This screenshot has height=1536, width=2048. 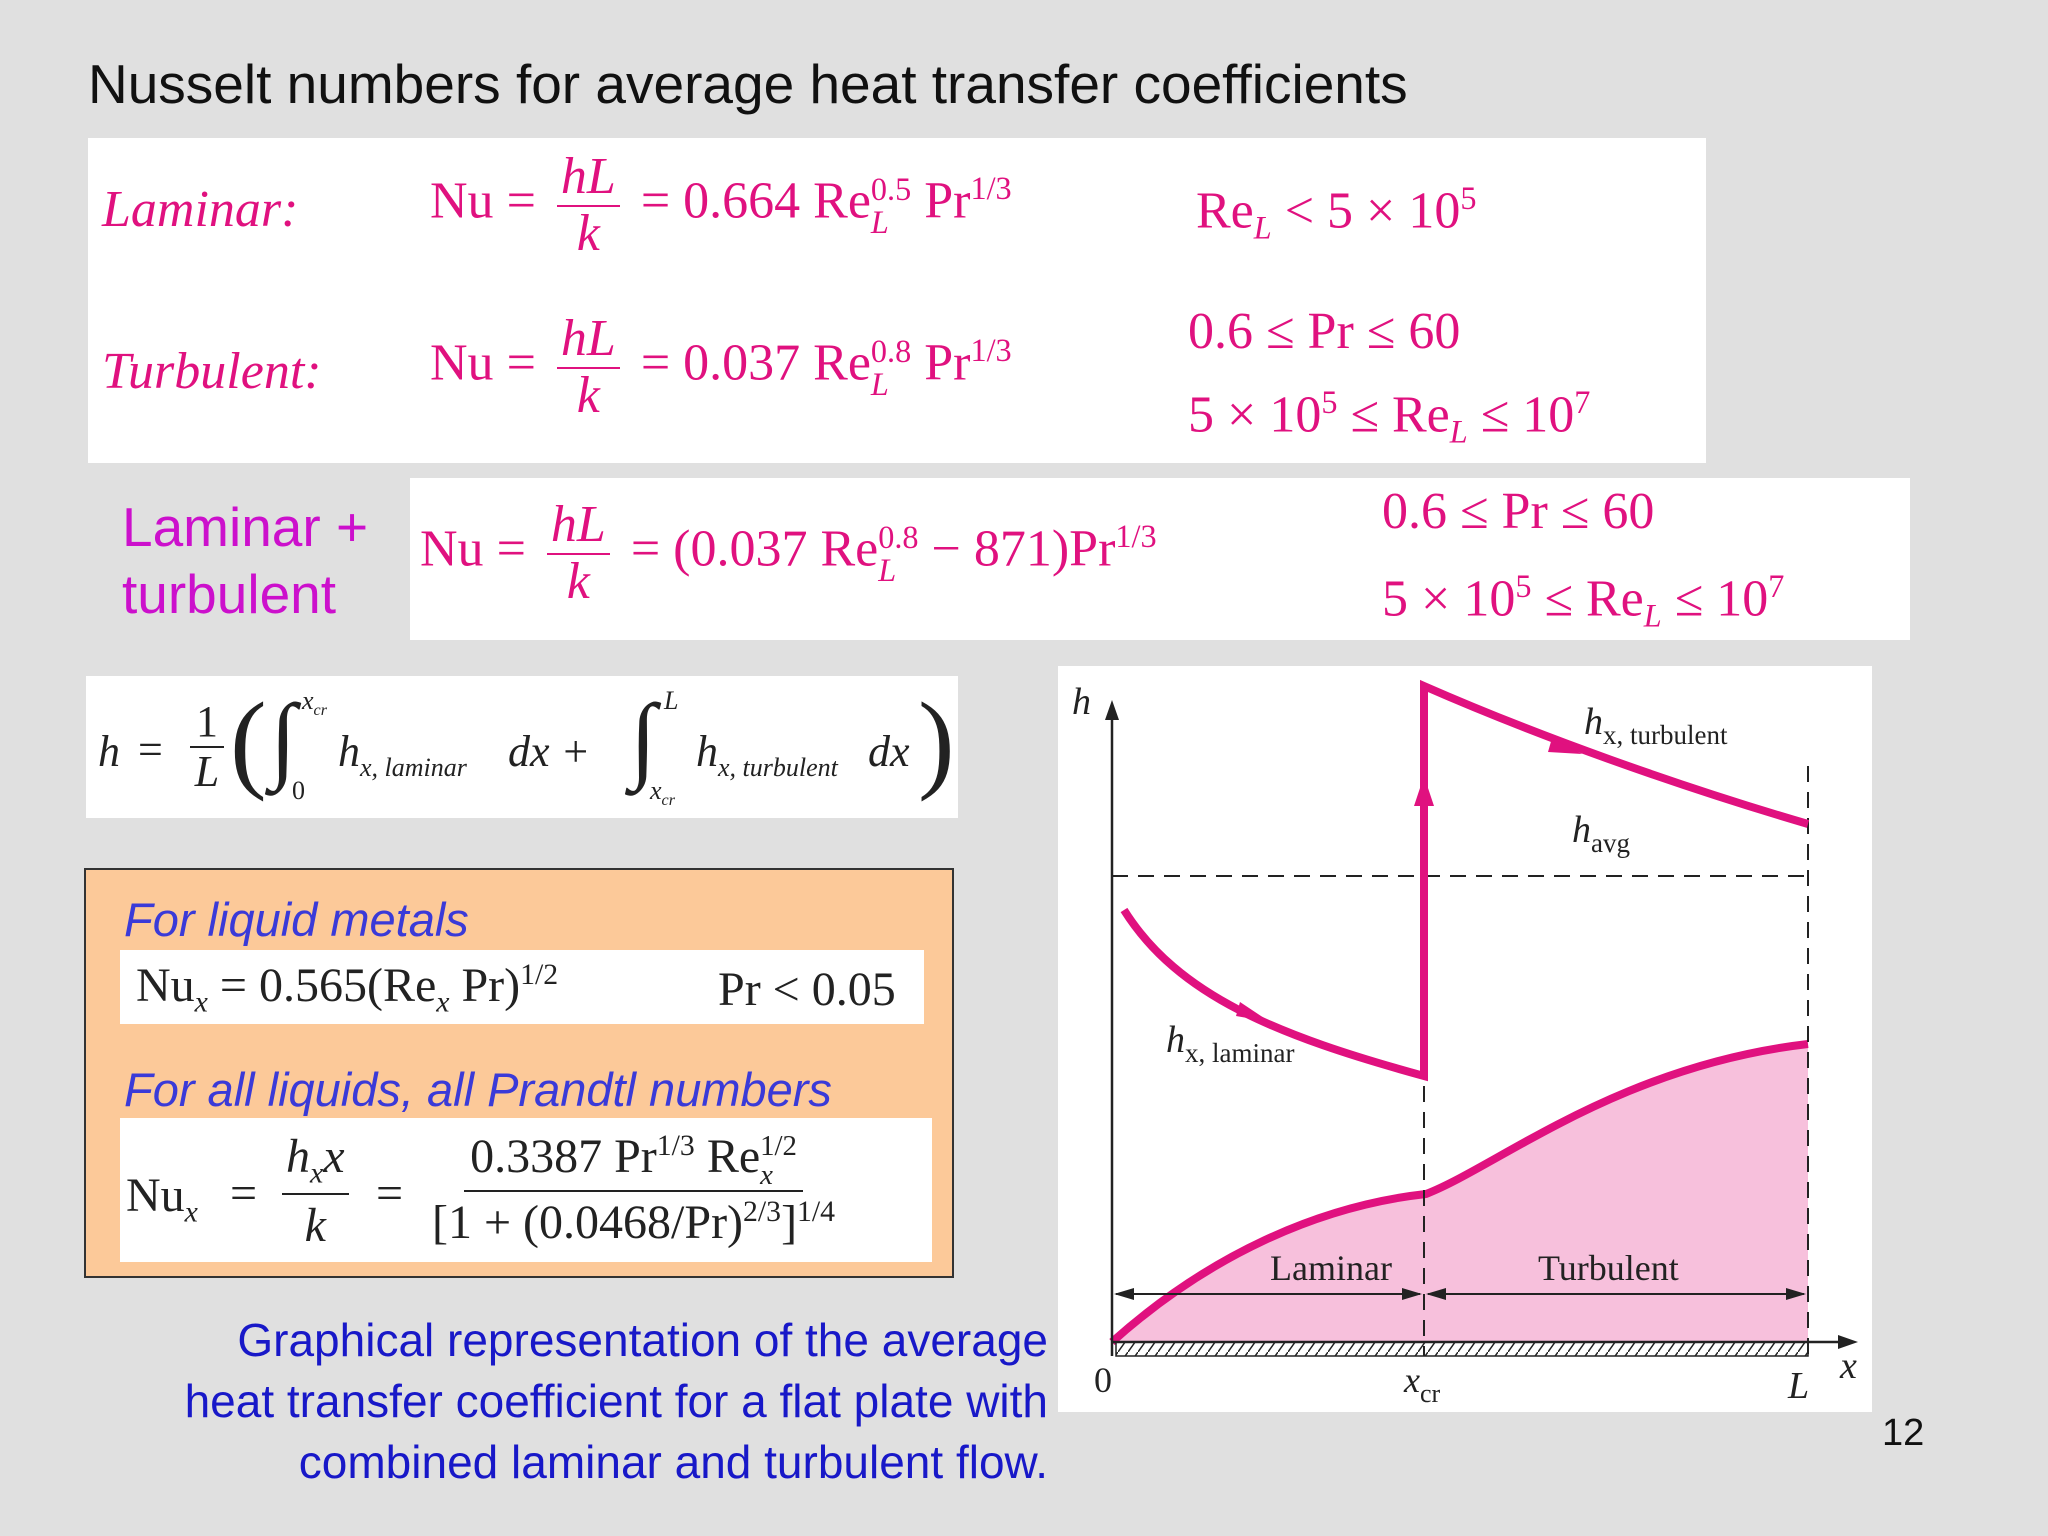 I want to click on metals-rhs-b: Pr), so click(x=485, y=985).